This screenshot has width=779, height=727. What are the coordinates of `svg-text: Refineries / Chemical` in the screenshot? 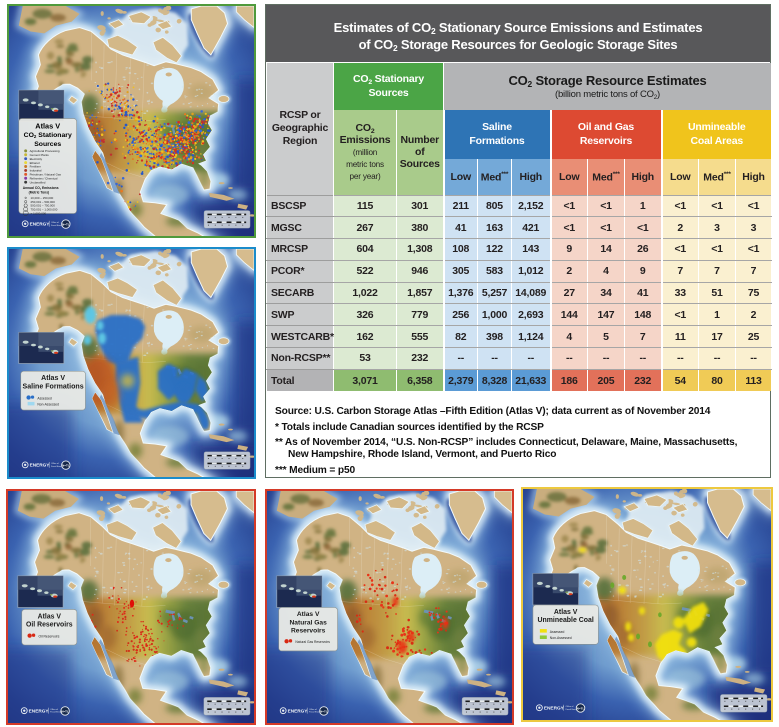 It's located at (44, 178).